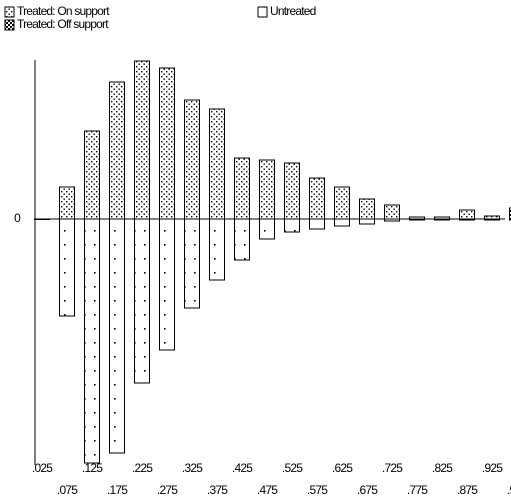  I want to click on x-tick-label: .975, so click(509, 490).